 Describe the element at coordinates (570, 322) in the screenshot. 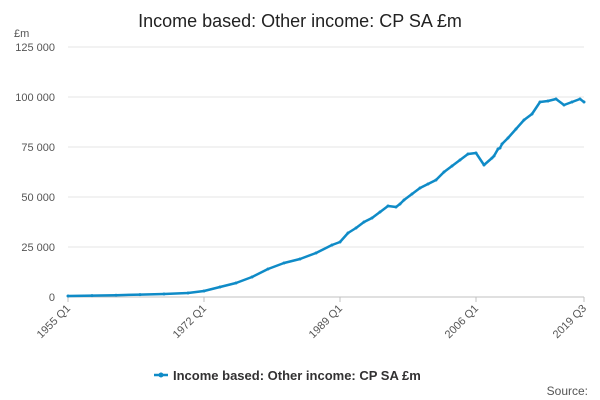

I see `x-tick-label: 2019 Q3` at that location.